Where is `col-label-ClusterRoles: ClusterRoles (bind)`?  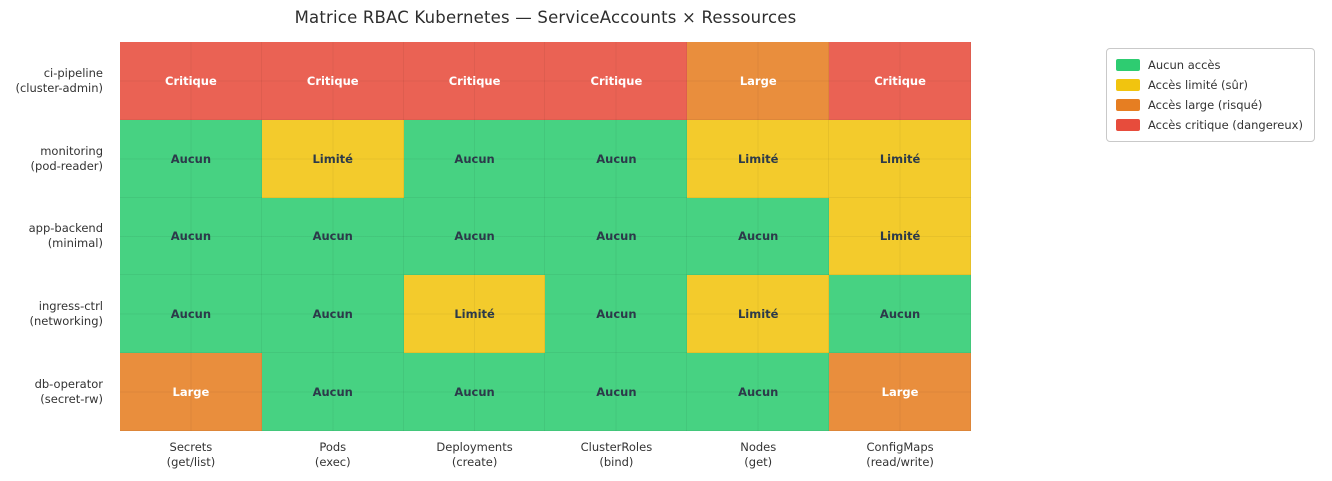
col-label-ClusterRoles: ClusterRoles (bind) is located at coordinates (616, 455).